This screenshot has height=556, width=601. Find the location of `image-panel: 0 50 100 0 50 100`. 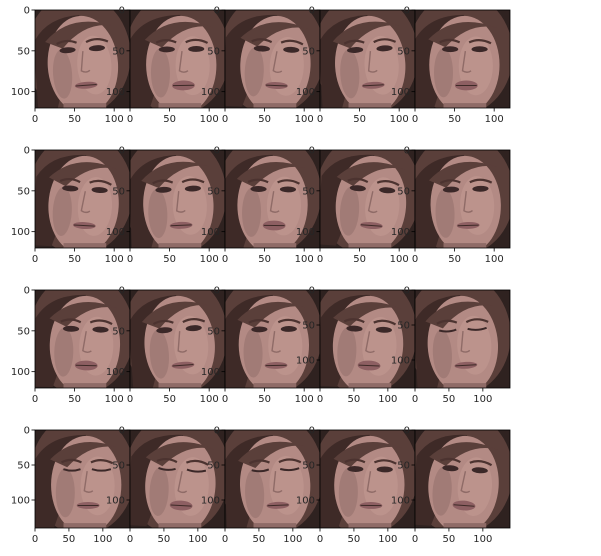

image-panel: 0 50 100 0 50 100 is located at coordinates (166, 65).